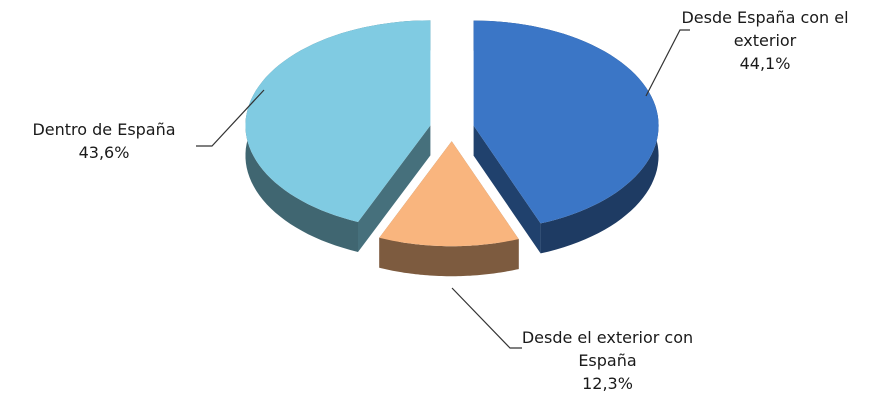 The width and height of the screenshot is (882, 416). What do you see at coordinates (765, 63) in the screenshot?
I see `value-label: 44,1%` at bounding box center [765, 63].